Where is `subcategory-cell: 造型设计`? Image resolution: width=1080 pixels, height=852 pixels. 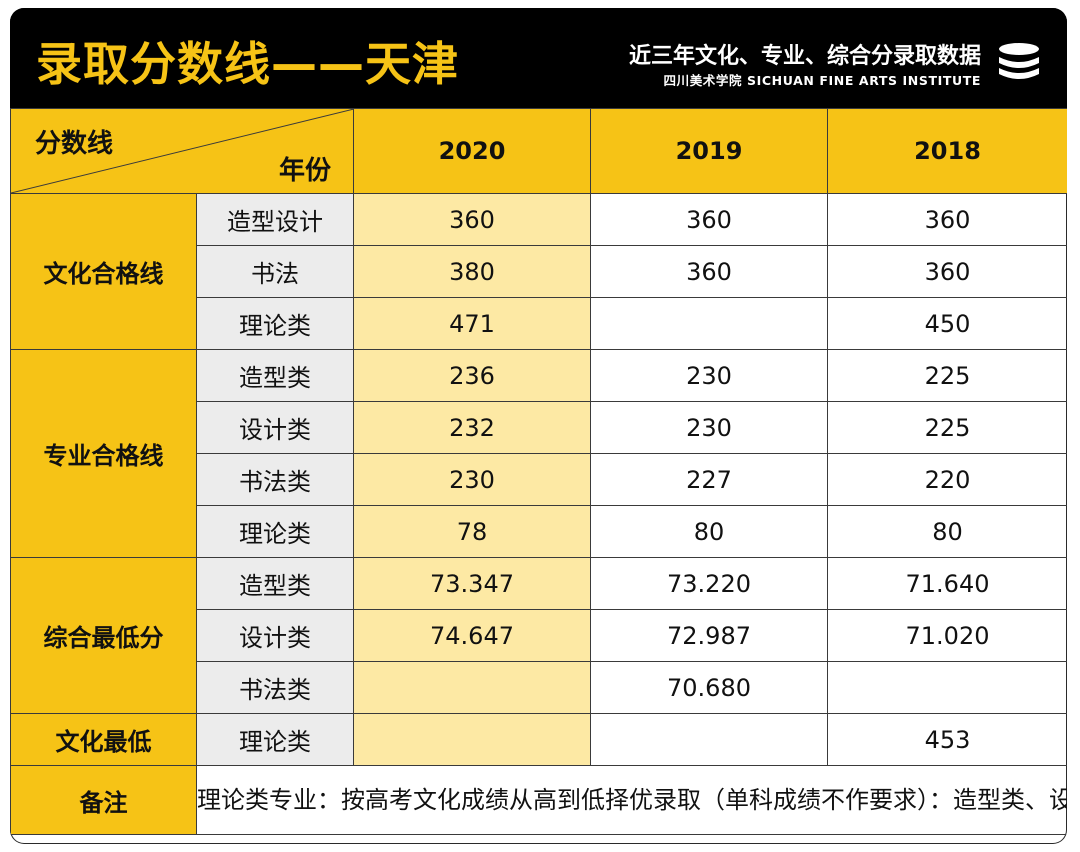
subcategory-cell: 造型设计 is located at coordinates (275, 219).